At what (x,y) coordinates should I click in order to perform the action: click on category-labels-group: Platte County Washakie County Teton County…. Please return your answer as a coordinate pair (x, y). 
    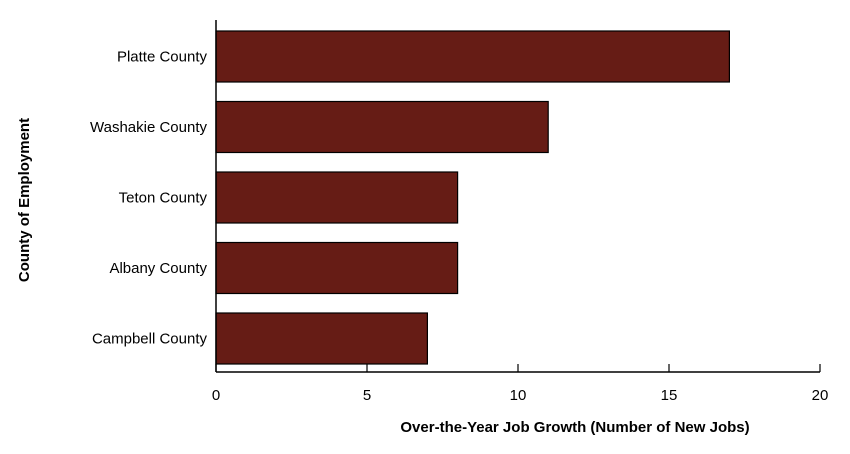
    Looking at the image, I should click on (148, 198).